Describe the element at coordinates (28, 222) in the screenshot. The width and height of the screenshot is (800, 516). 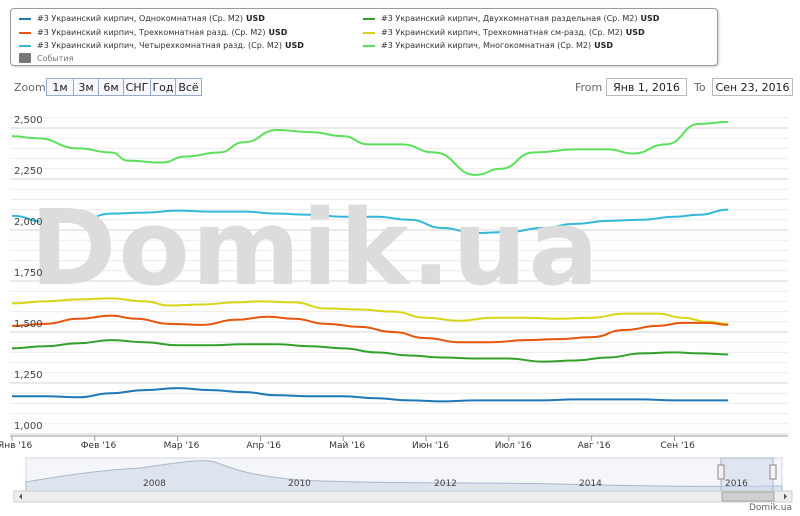
I see `y-tick-label: 2,000` at that location.